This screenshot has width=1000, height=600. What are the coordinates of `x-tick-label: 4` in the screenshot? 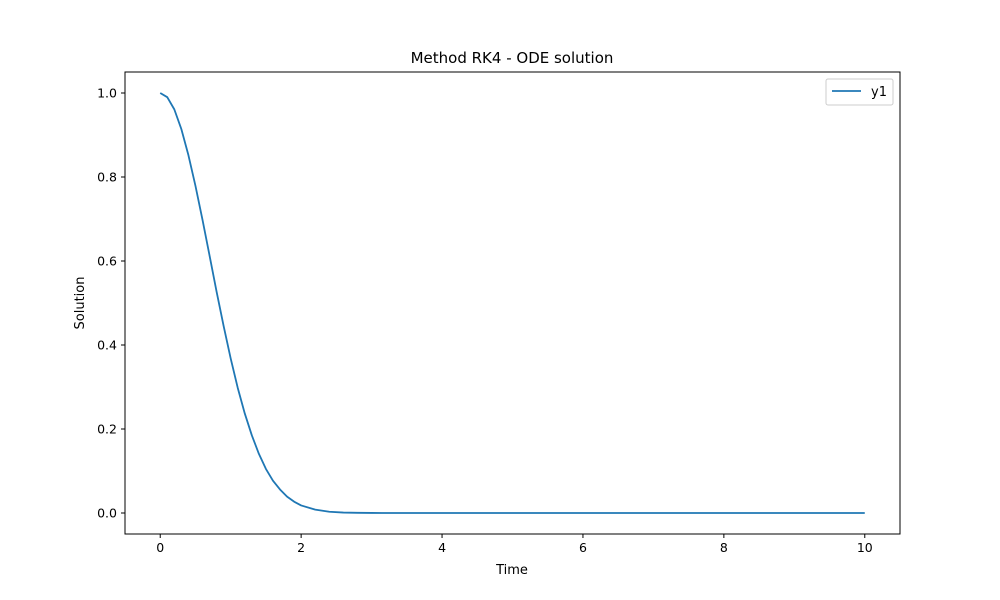 It's located at (442, 547).